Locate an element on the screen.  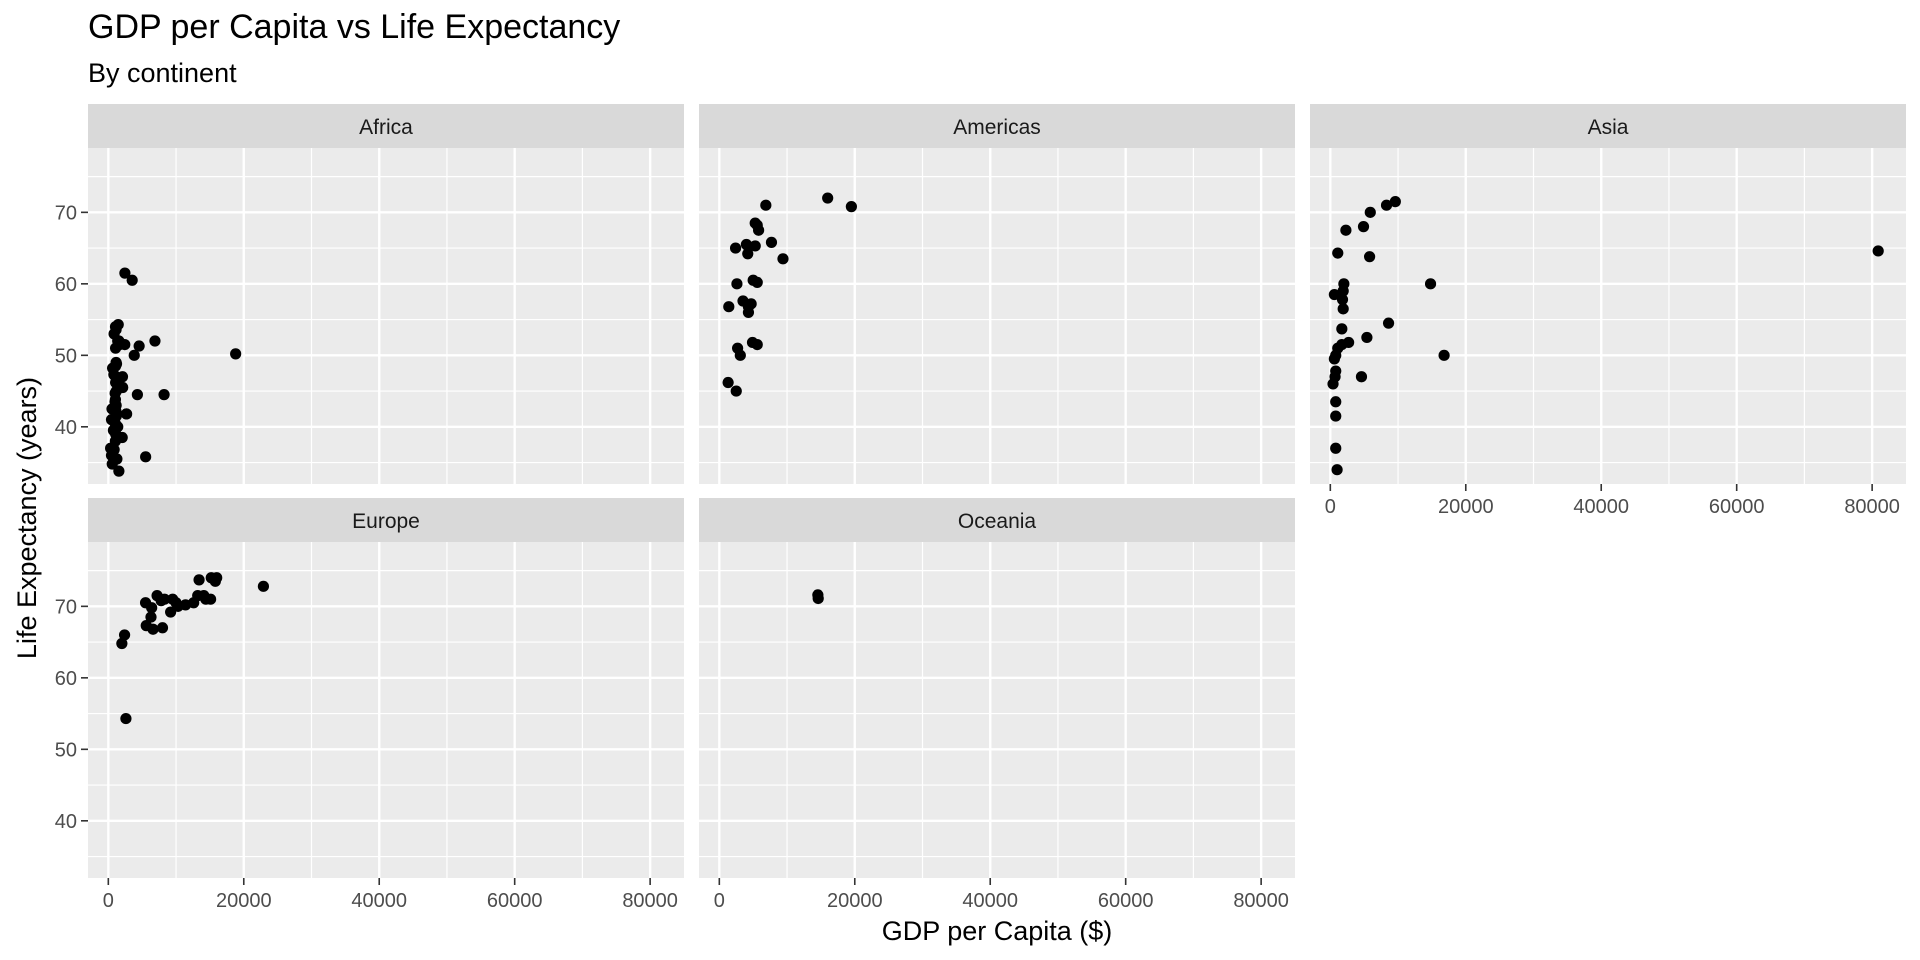
panel-background-africa is located at coordinates (386, 316).